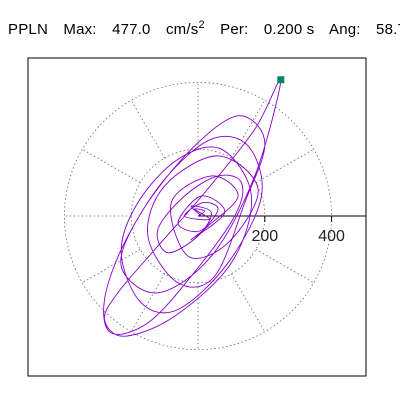 This screenshot has width=400, height=400. What do you see at coordinates (364, 29) in the screenshot?
I see `ang-group: Ang: 58.7` at bounding box center [364, 29].